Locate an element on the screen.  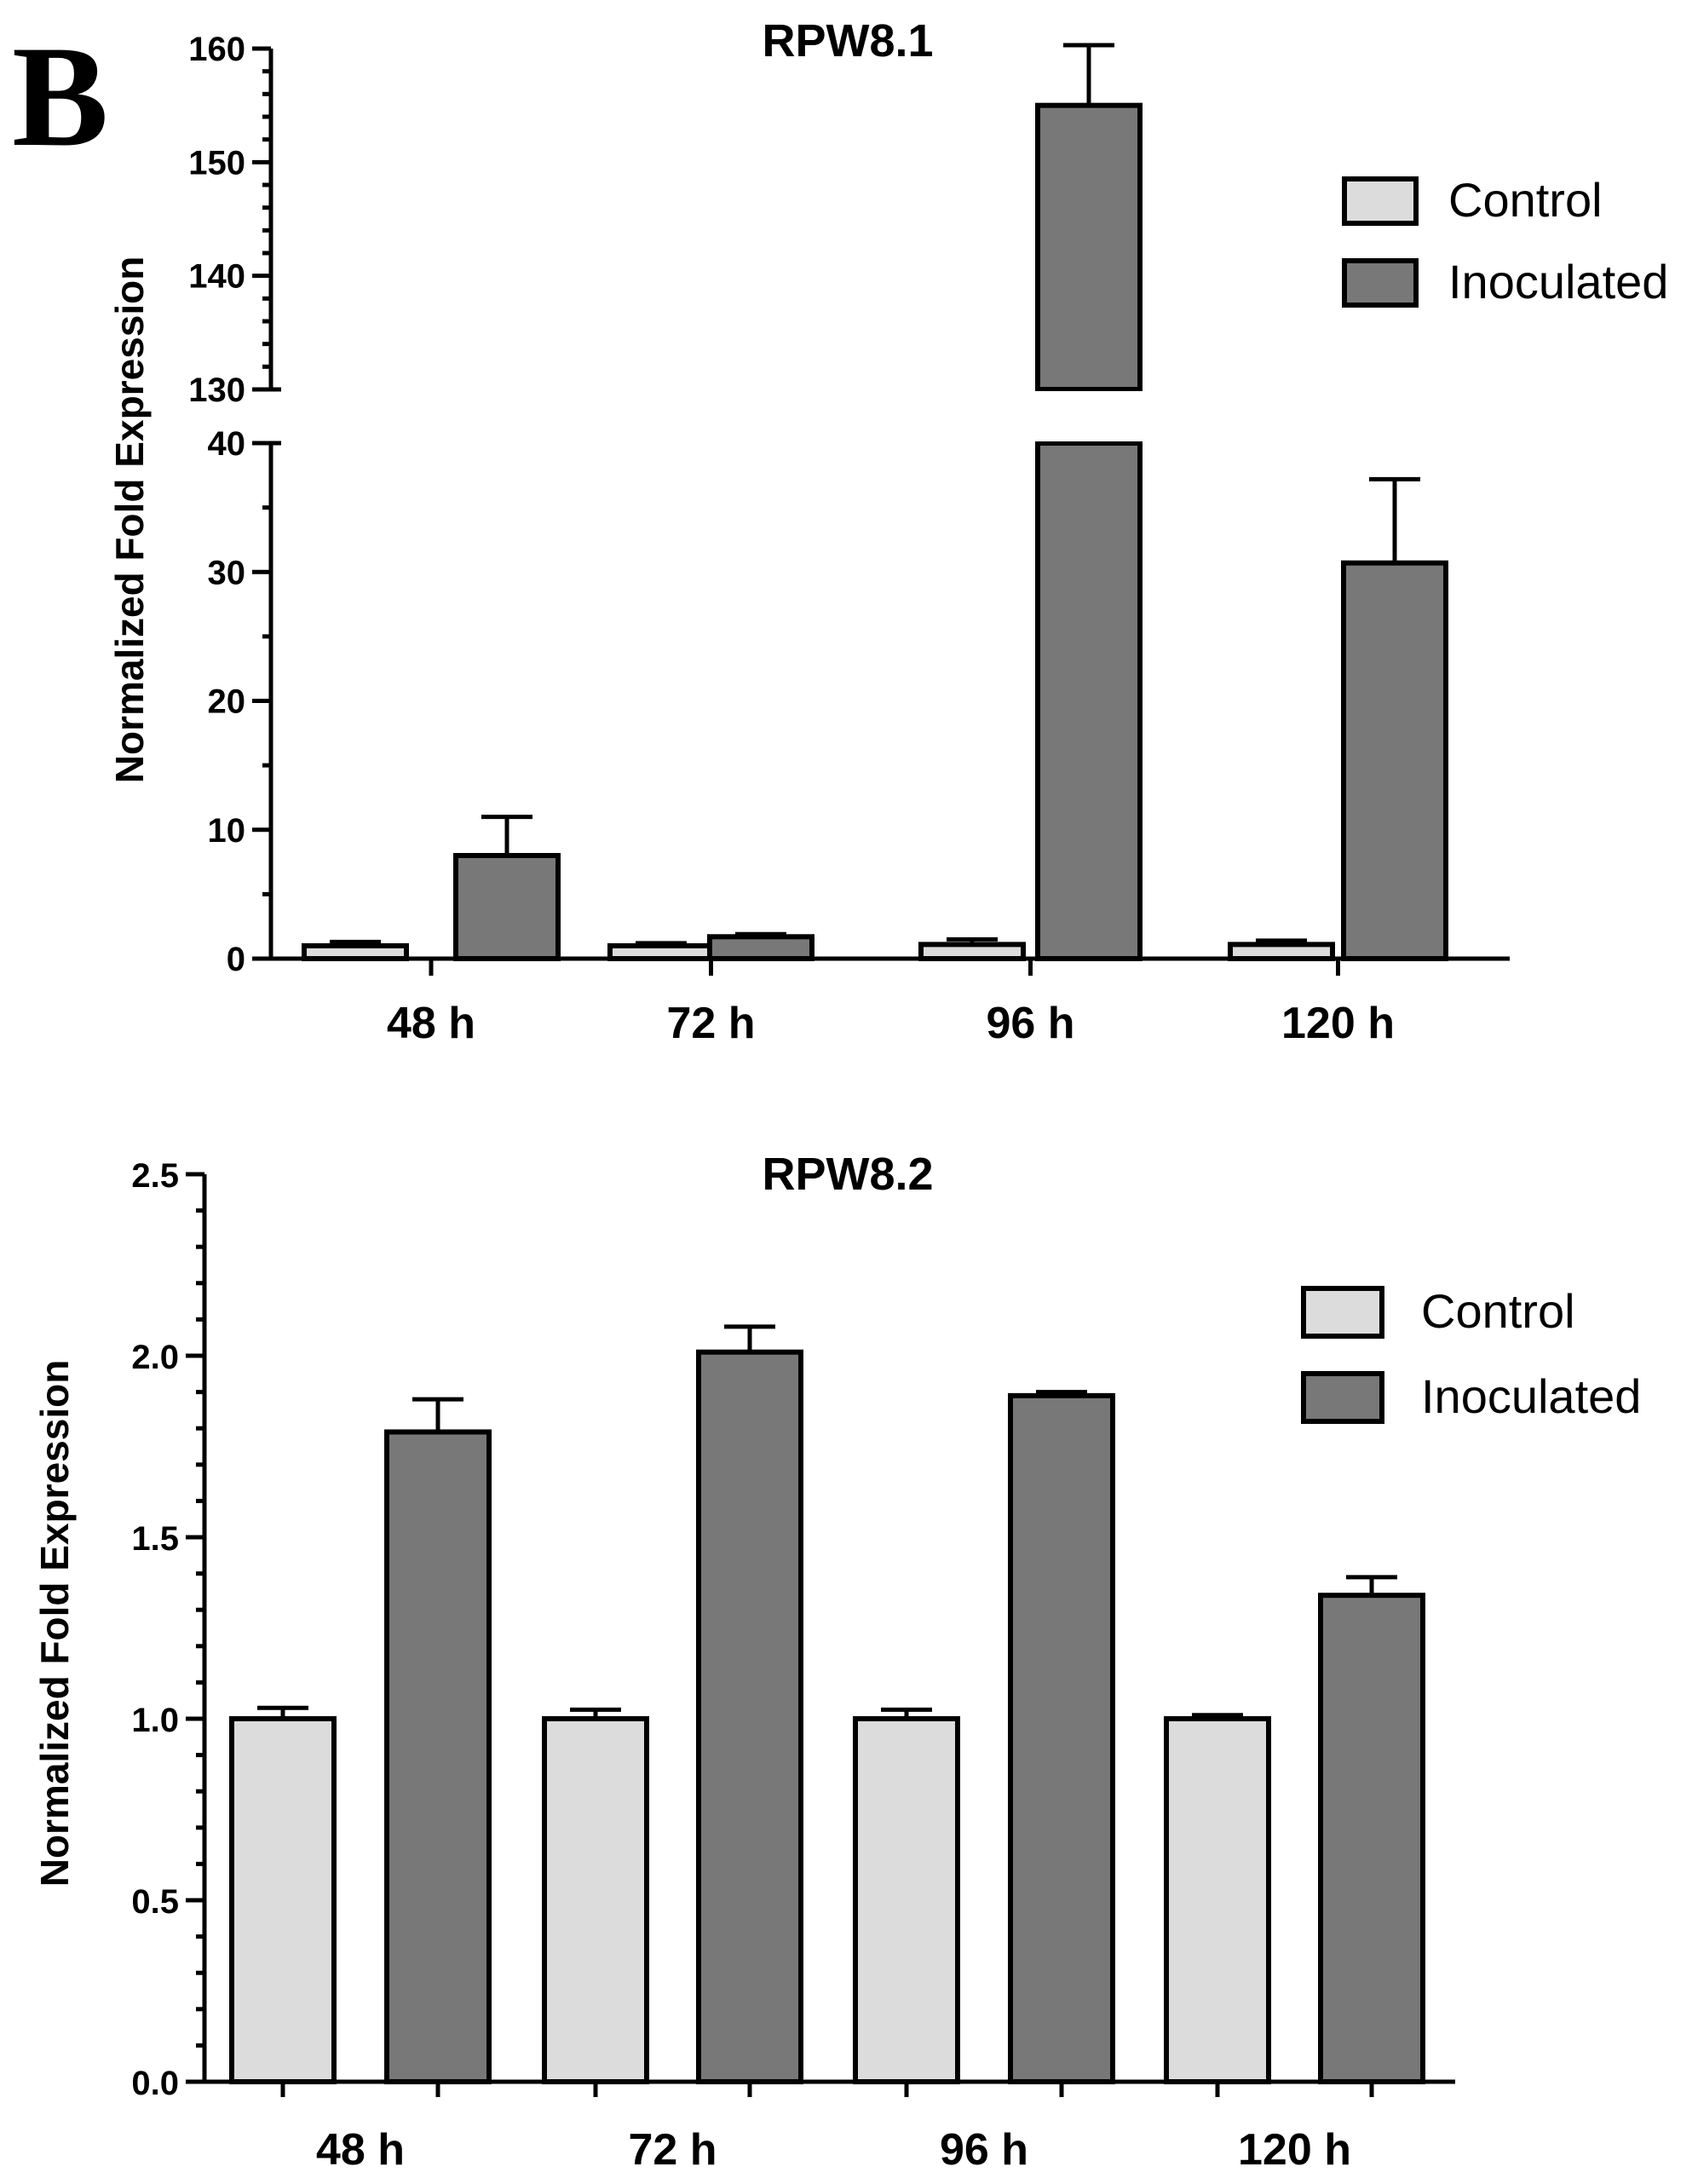
chart2-y-axis-label: Normalized Fold Expression is located at coordinates (54, 1623).